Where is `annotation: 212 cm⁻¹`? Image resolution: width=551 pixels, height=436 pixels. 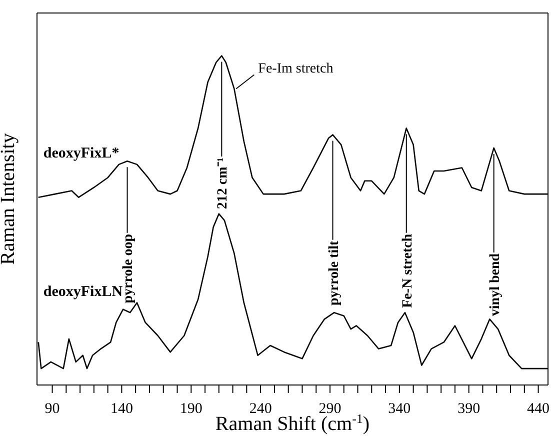
annotation: 212 cm⁻¹ is located at coordinates (223, 184).